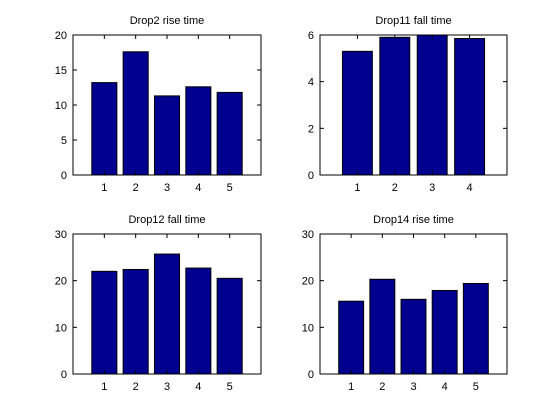 The image size is (560, 420). Describe the element at coordinates (311, 83) in the screenshot. I see `y-tick-label: 4` at that location.